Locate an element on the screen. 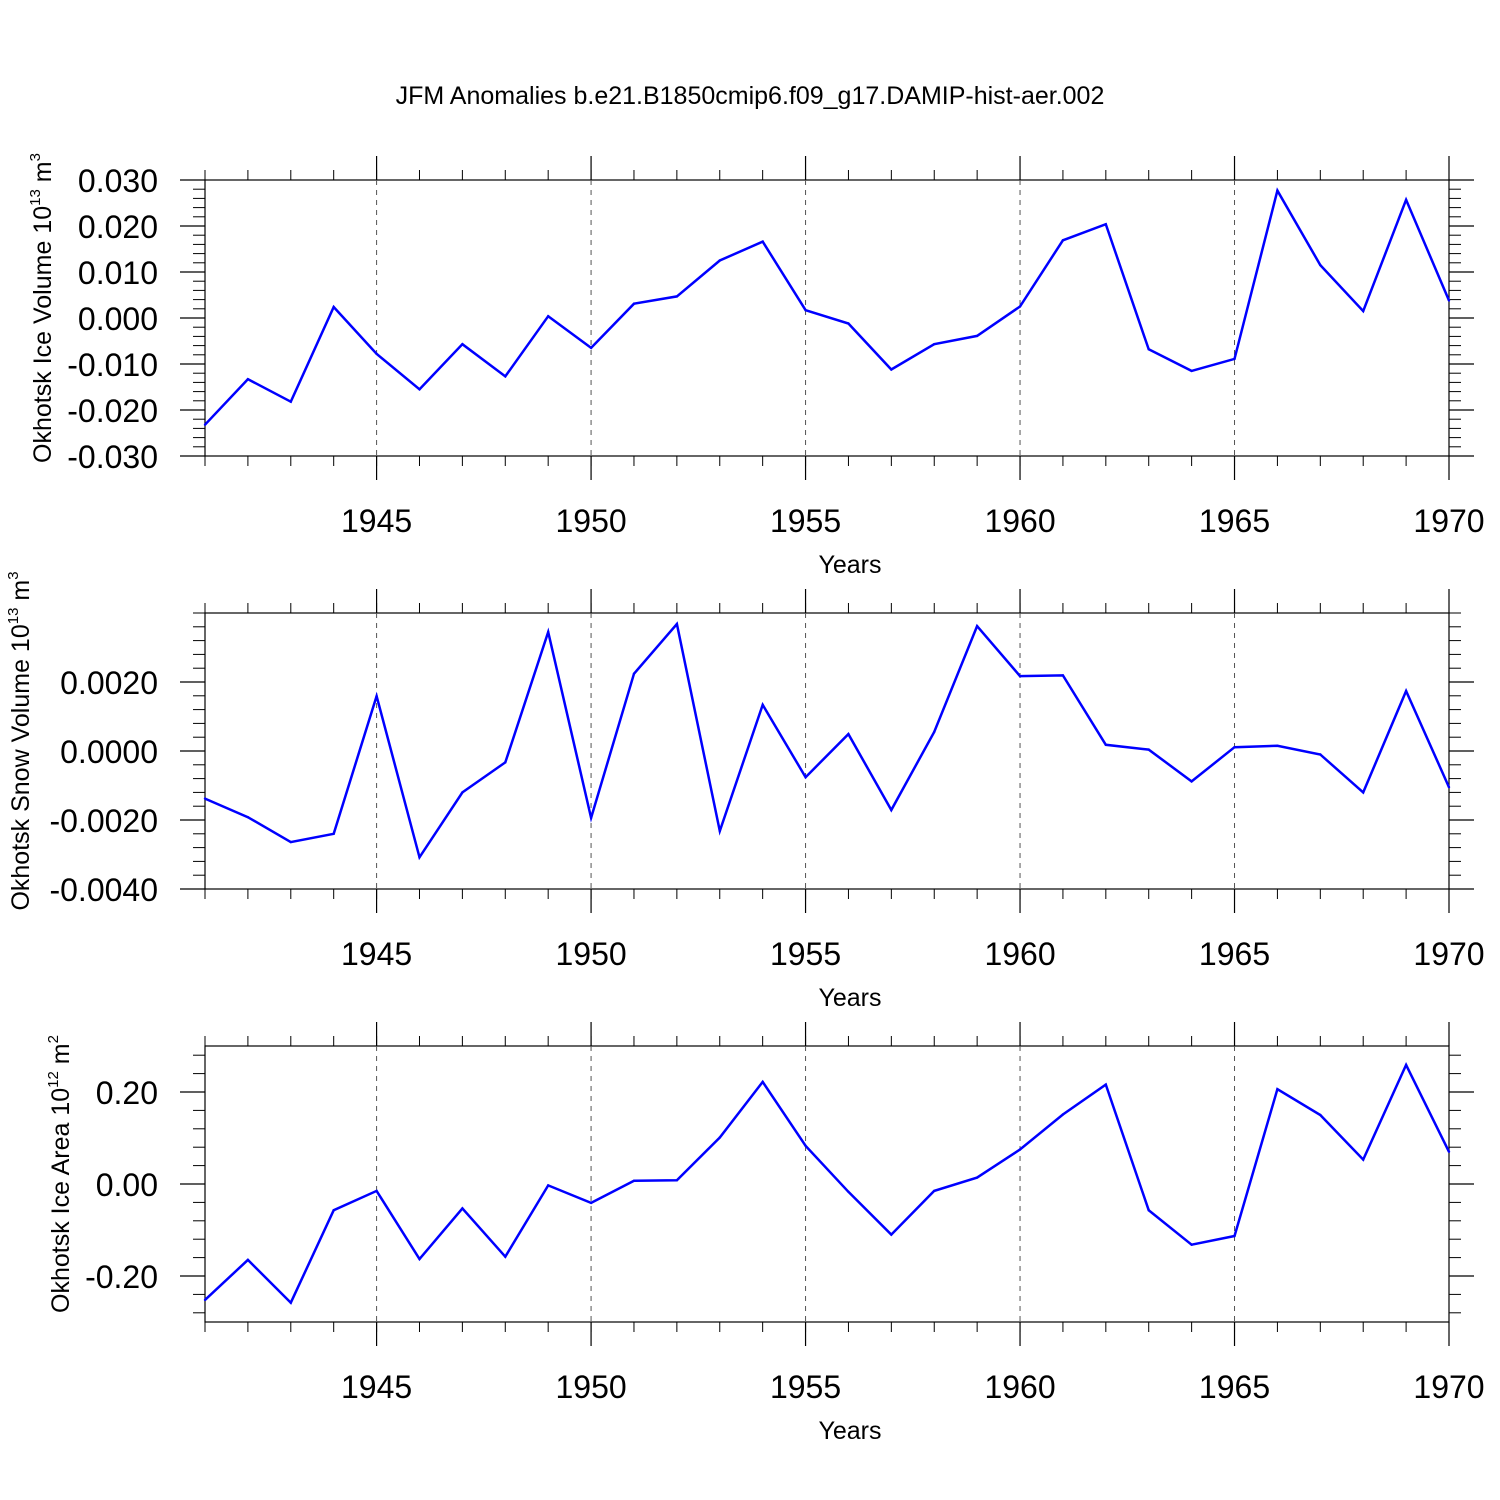 This screenshot has height=1500, width=1500. y-axis-label-exponent: 12 is located at coordinates (53, 1079).